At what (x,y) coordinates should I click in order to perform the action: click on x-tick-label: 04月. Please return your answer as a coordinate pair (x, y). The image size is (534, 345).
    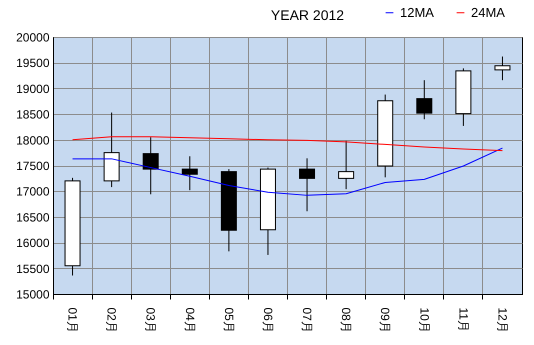
    Looking at the image, I should click on (189, 320).